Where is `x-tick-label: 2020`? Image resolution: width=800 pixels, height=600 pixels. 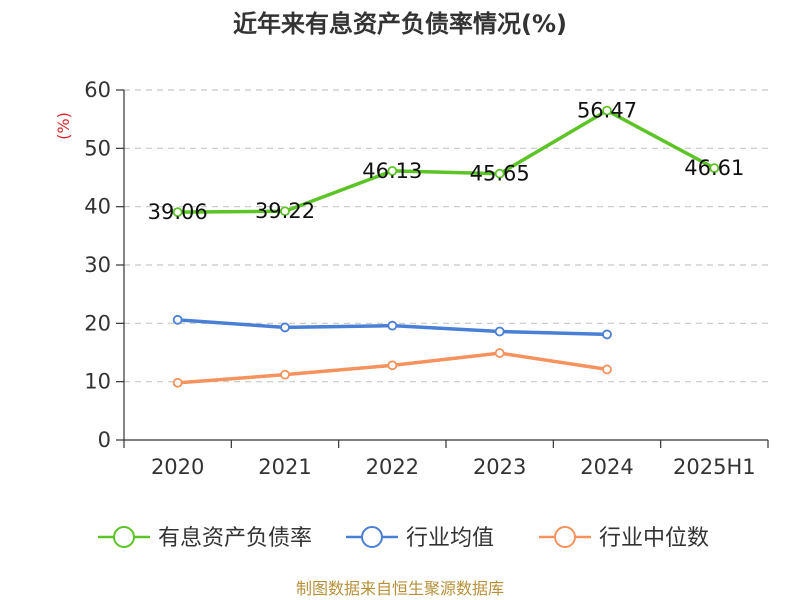 x-tick-label: 2020 is located at coordinates (177, 467).